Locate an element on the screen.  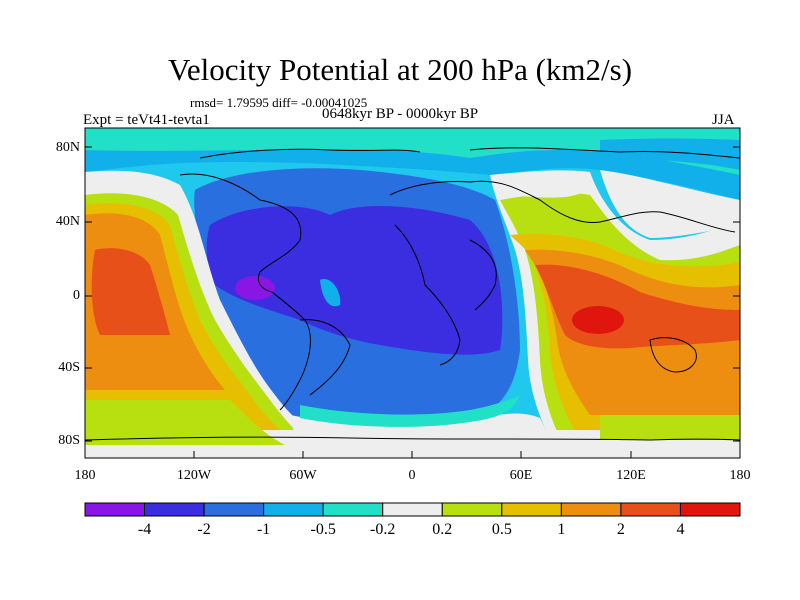
colorbar is located at coordinates (412, 509).